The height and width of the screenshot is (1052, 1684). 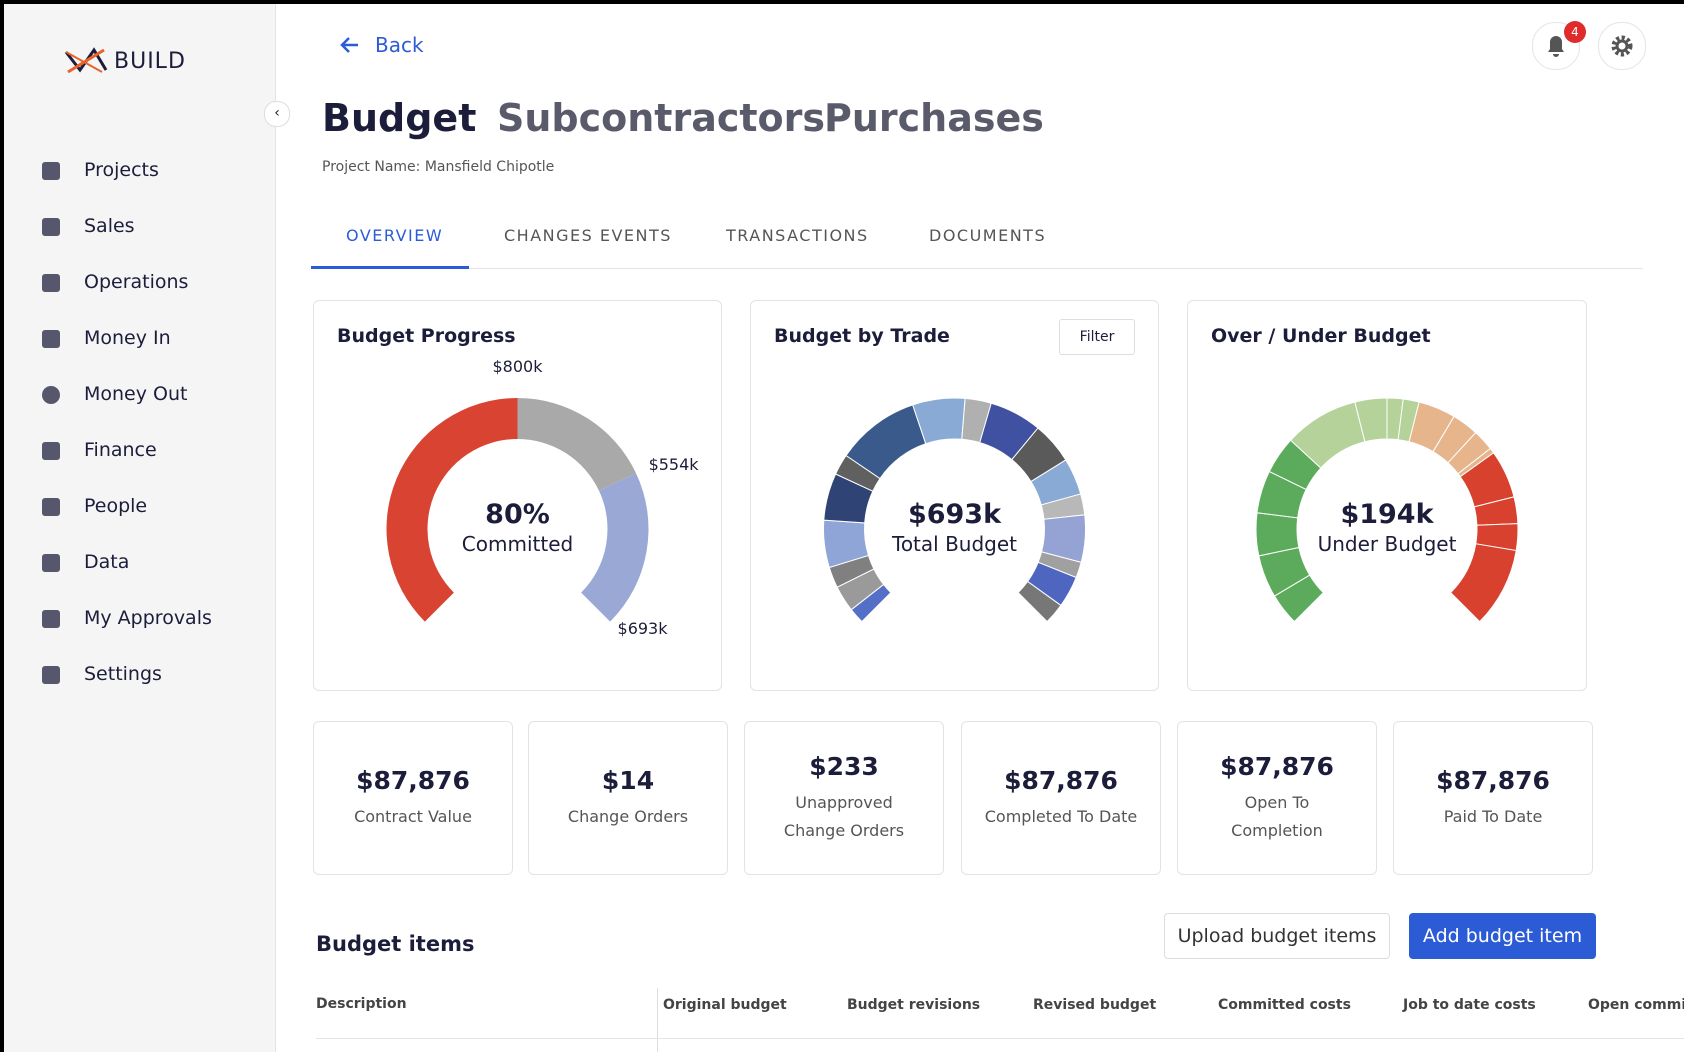 What do you see at coordinates (395, 235) in the screenshot?
I see `sub-tab: OVERVIEW` at bounding box center [395, 235].